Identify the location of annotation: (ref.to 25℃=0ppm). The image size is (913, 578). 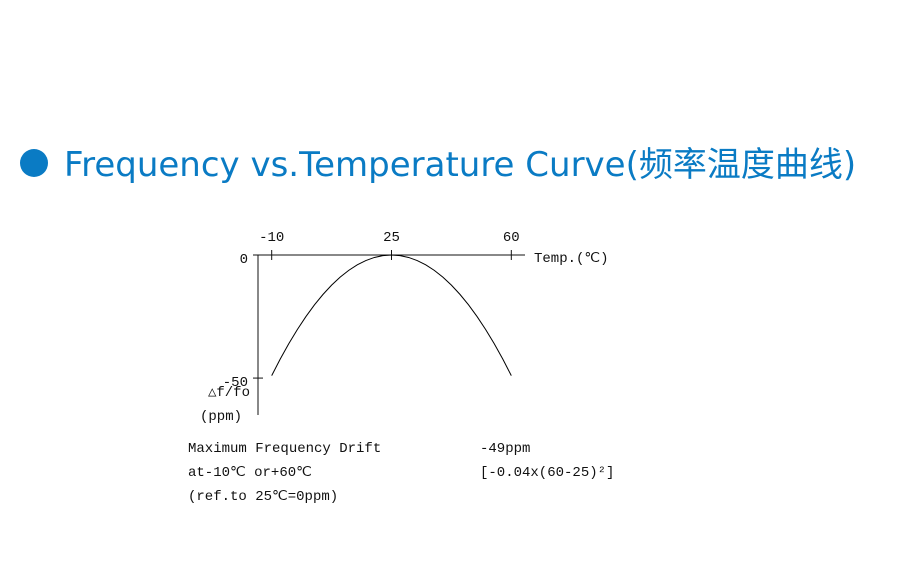
(263, 497).